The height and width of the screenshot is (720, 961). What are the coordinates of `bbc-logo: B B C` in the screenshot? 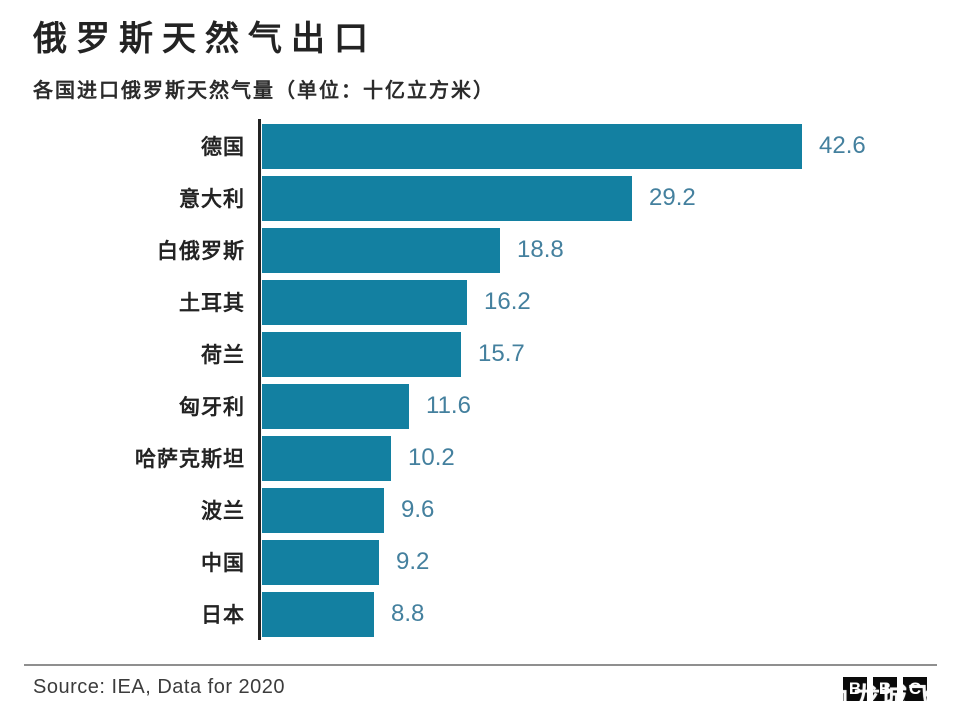 It's located at (885, 689).